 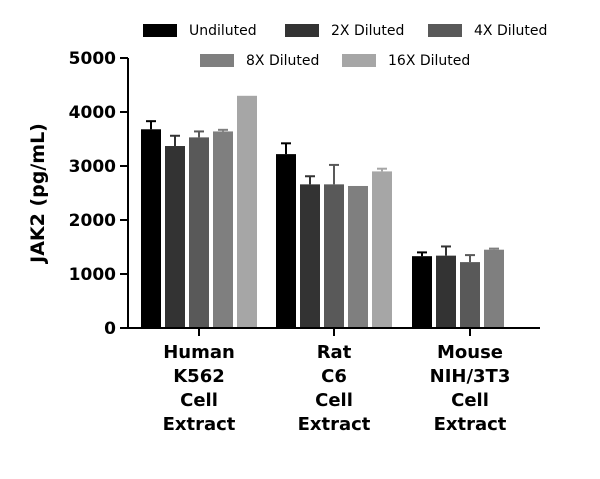 What do you see at coordinates (470, 352) in the screenshot?
I see `x-category-label: Mouse` at bounding box center [470, 352].